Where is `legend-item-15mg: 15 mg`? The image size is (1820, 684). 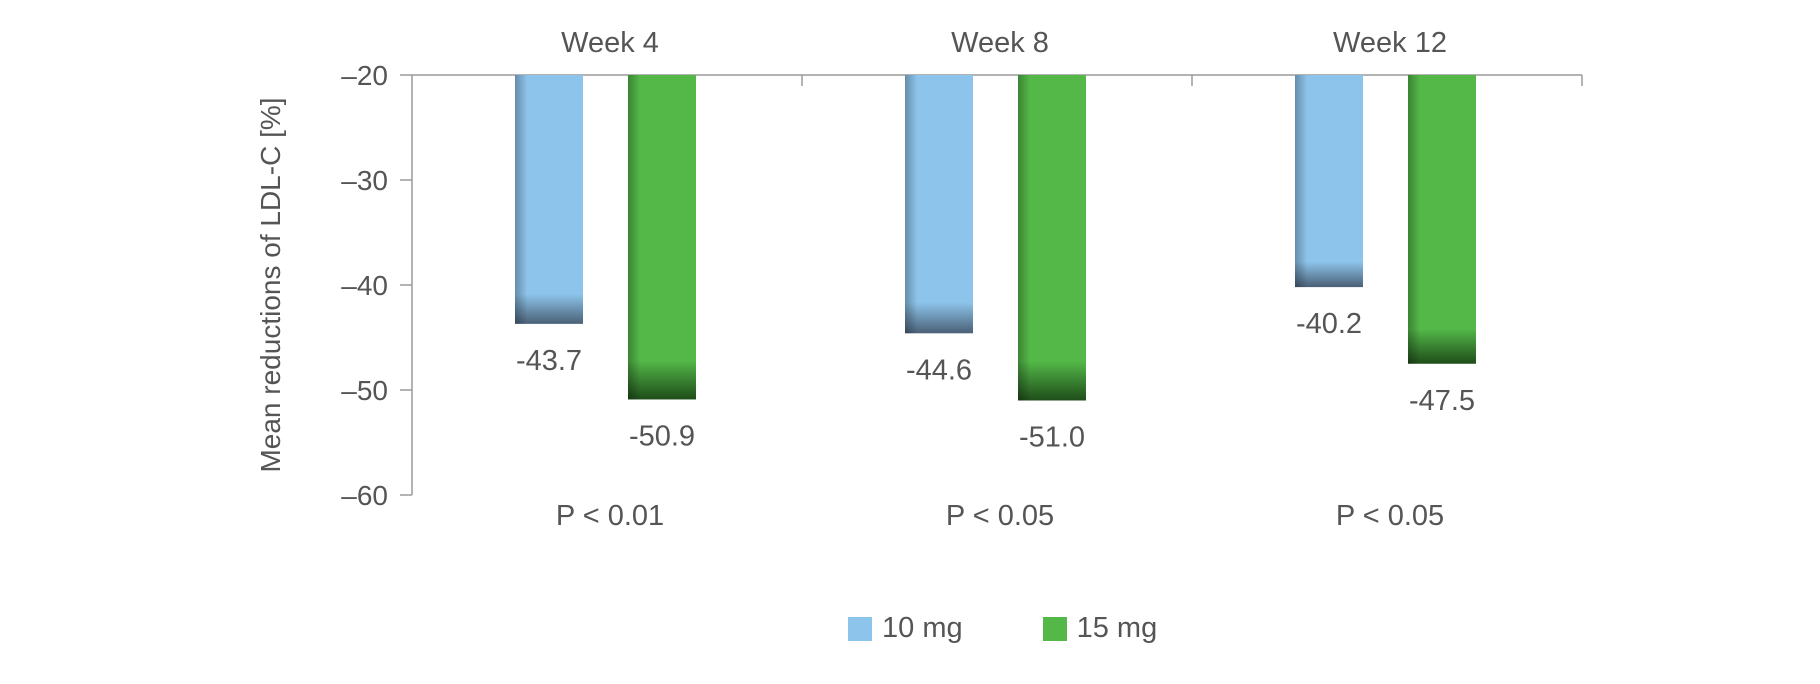 legend-item-15mg: 15 mg is located at coordinates (1100, 628).